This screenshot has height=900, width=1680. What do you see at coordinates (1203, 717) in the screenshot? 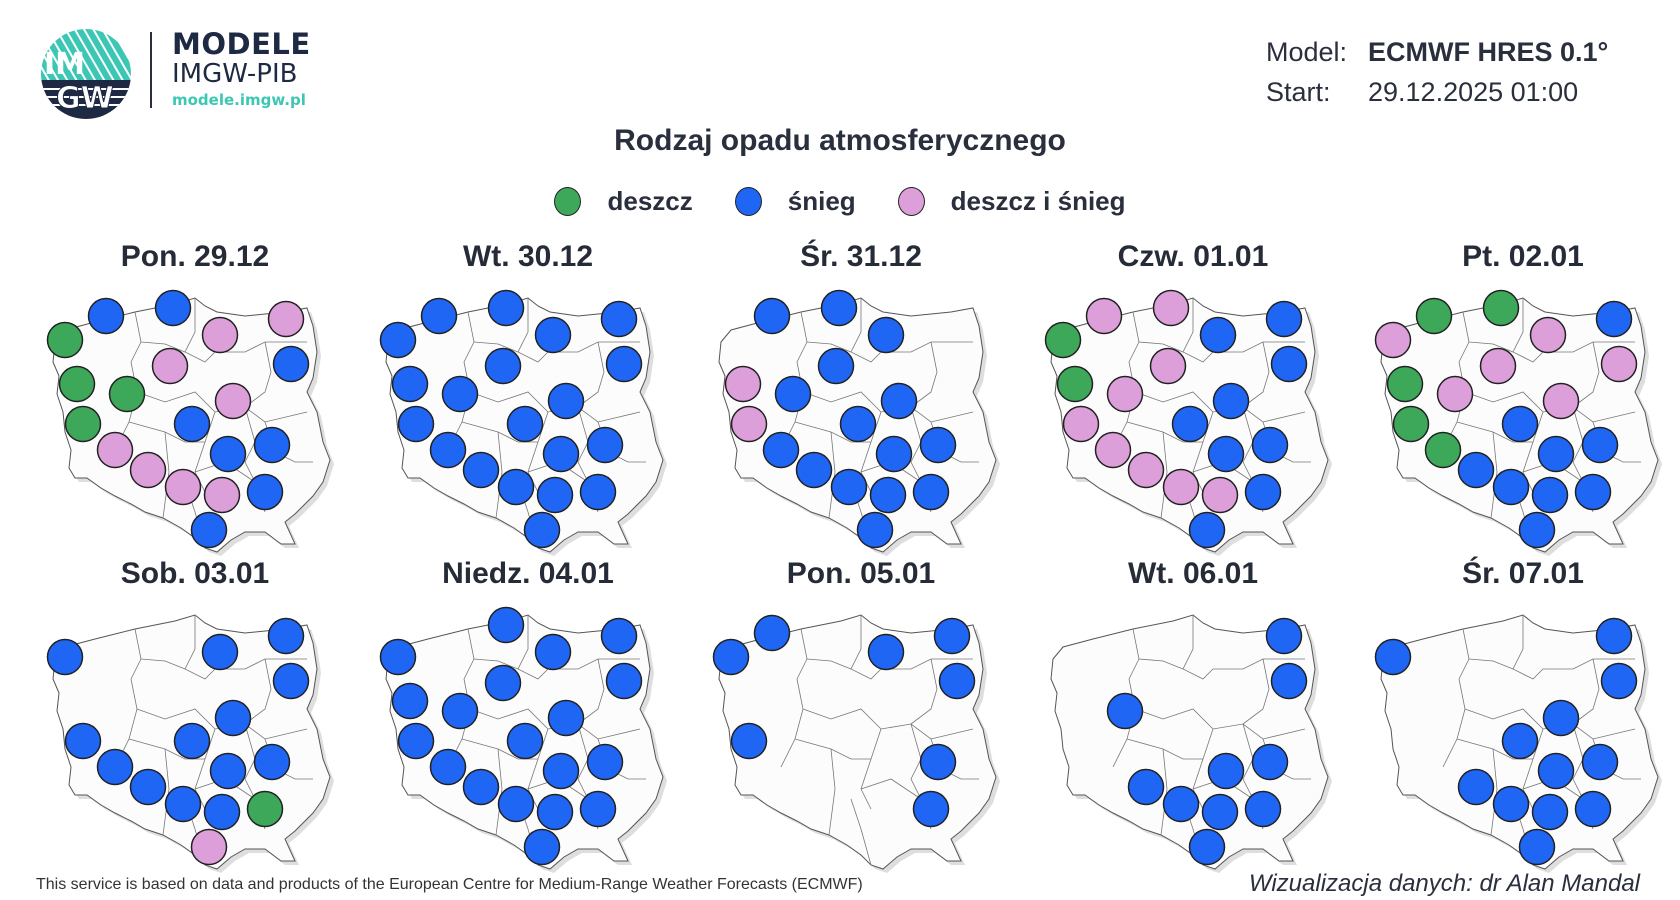
I see `forecast-panel: Wt. 06.01` at bounding box center [1203, 717].